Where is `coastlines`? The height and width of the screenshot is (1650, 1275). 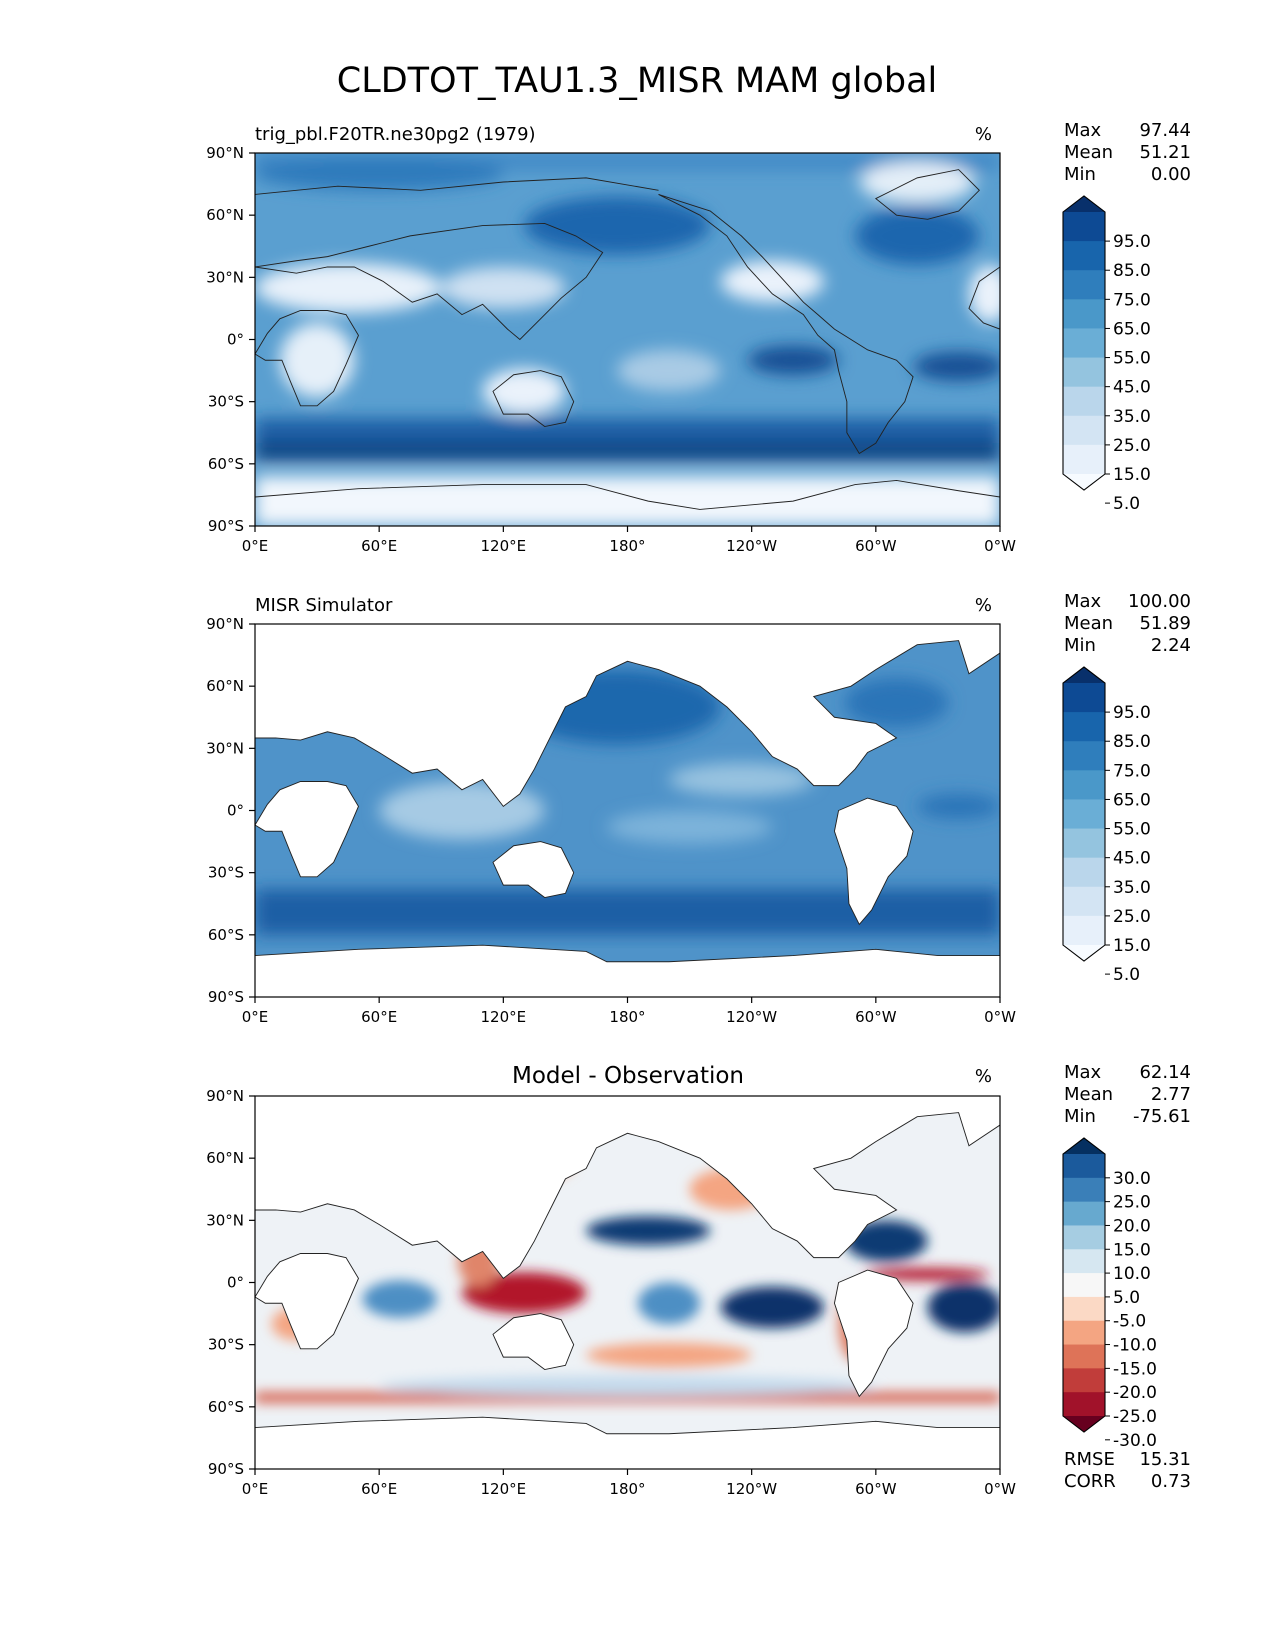 coastlines is located at coordinates (627, 339).